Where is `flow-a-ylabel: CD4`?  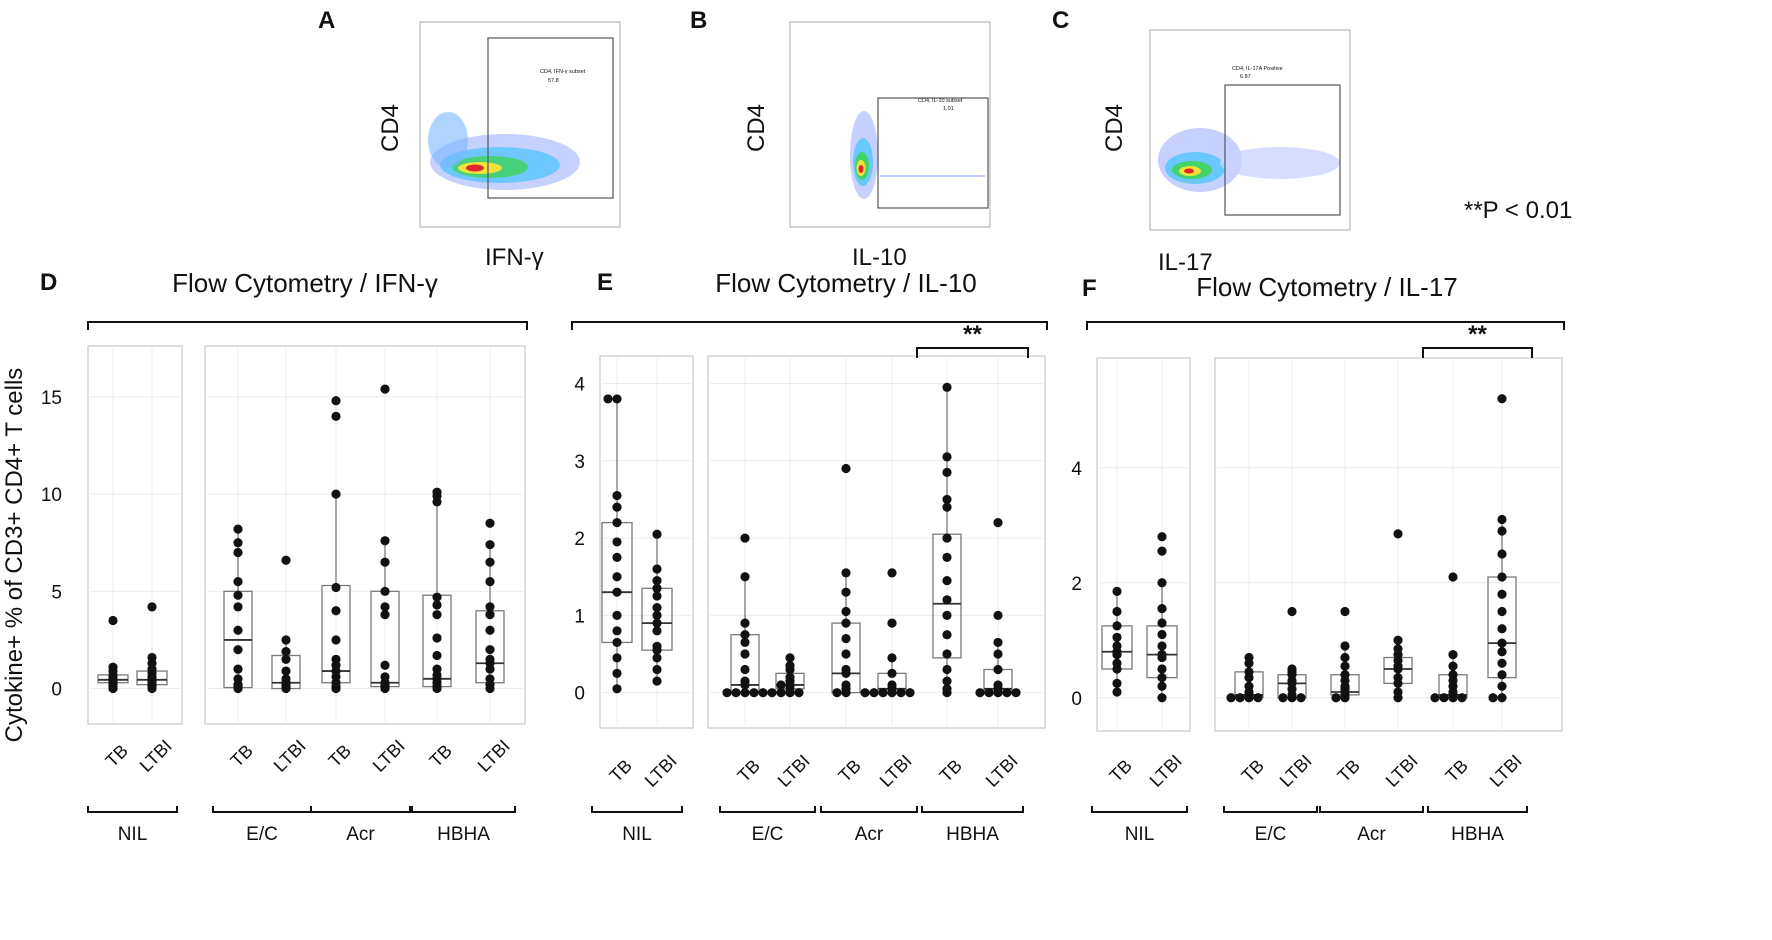 flow-a-ylabel: CD4 is located at coordinates (390, 128).